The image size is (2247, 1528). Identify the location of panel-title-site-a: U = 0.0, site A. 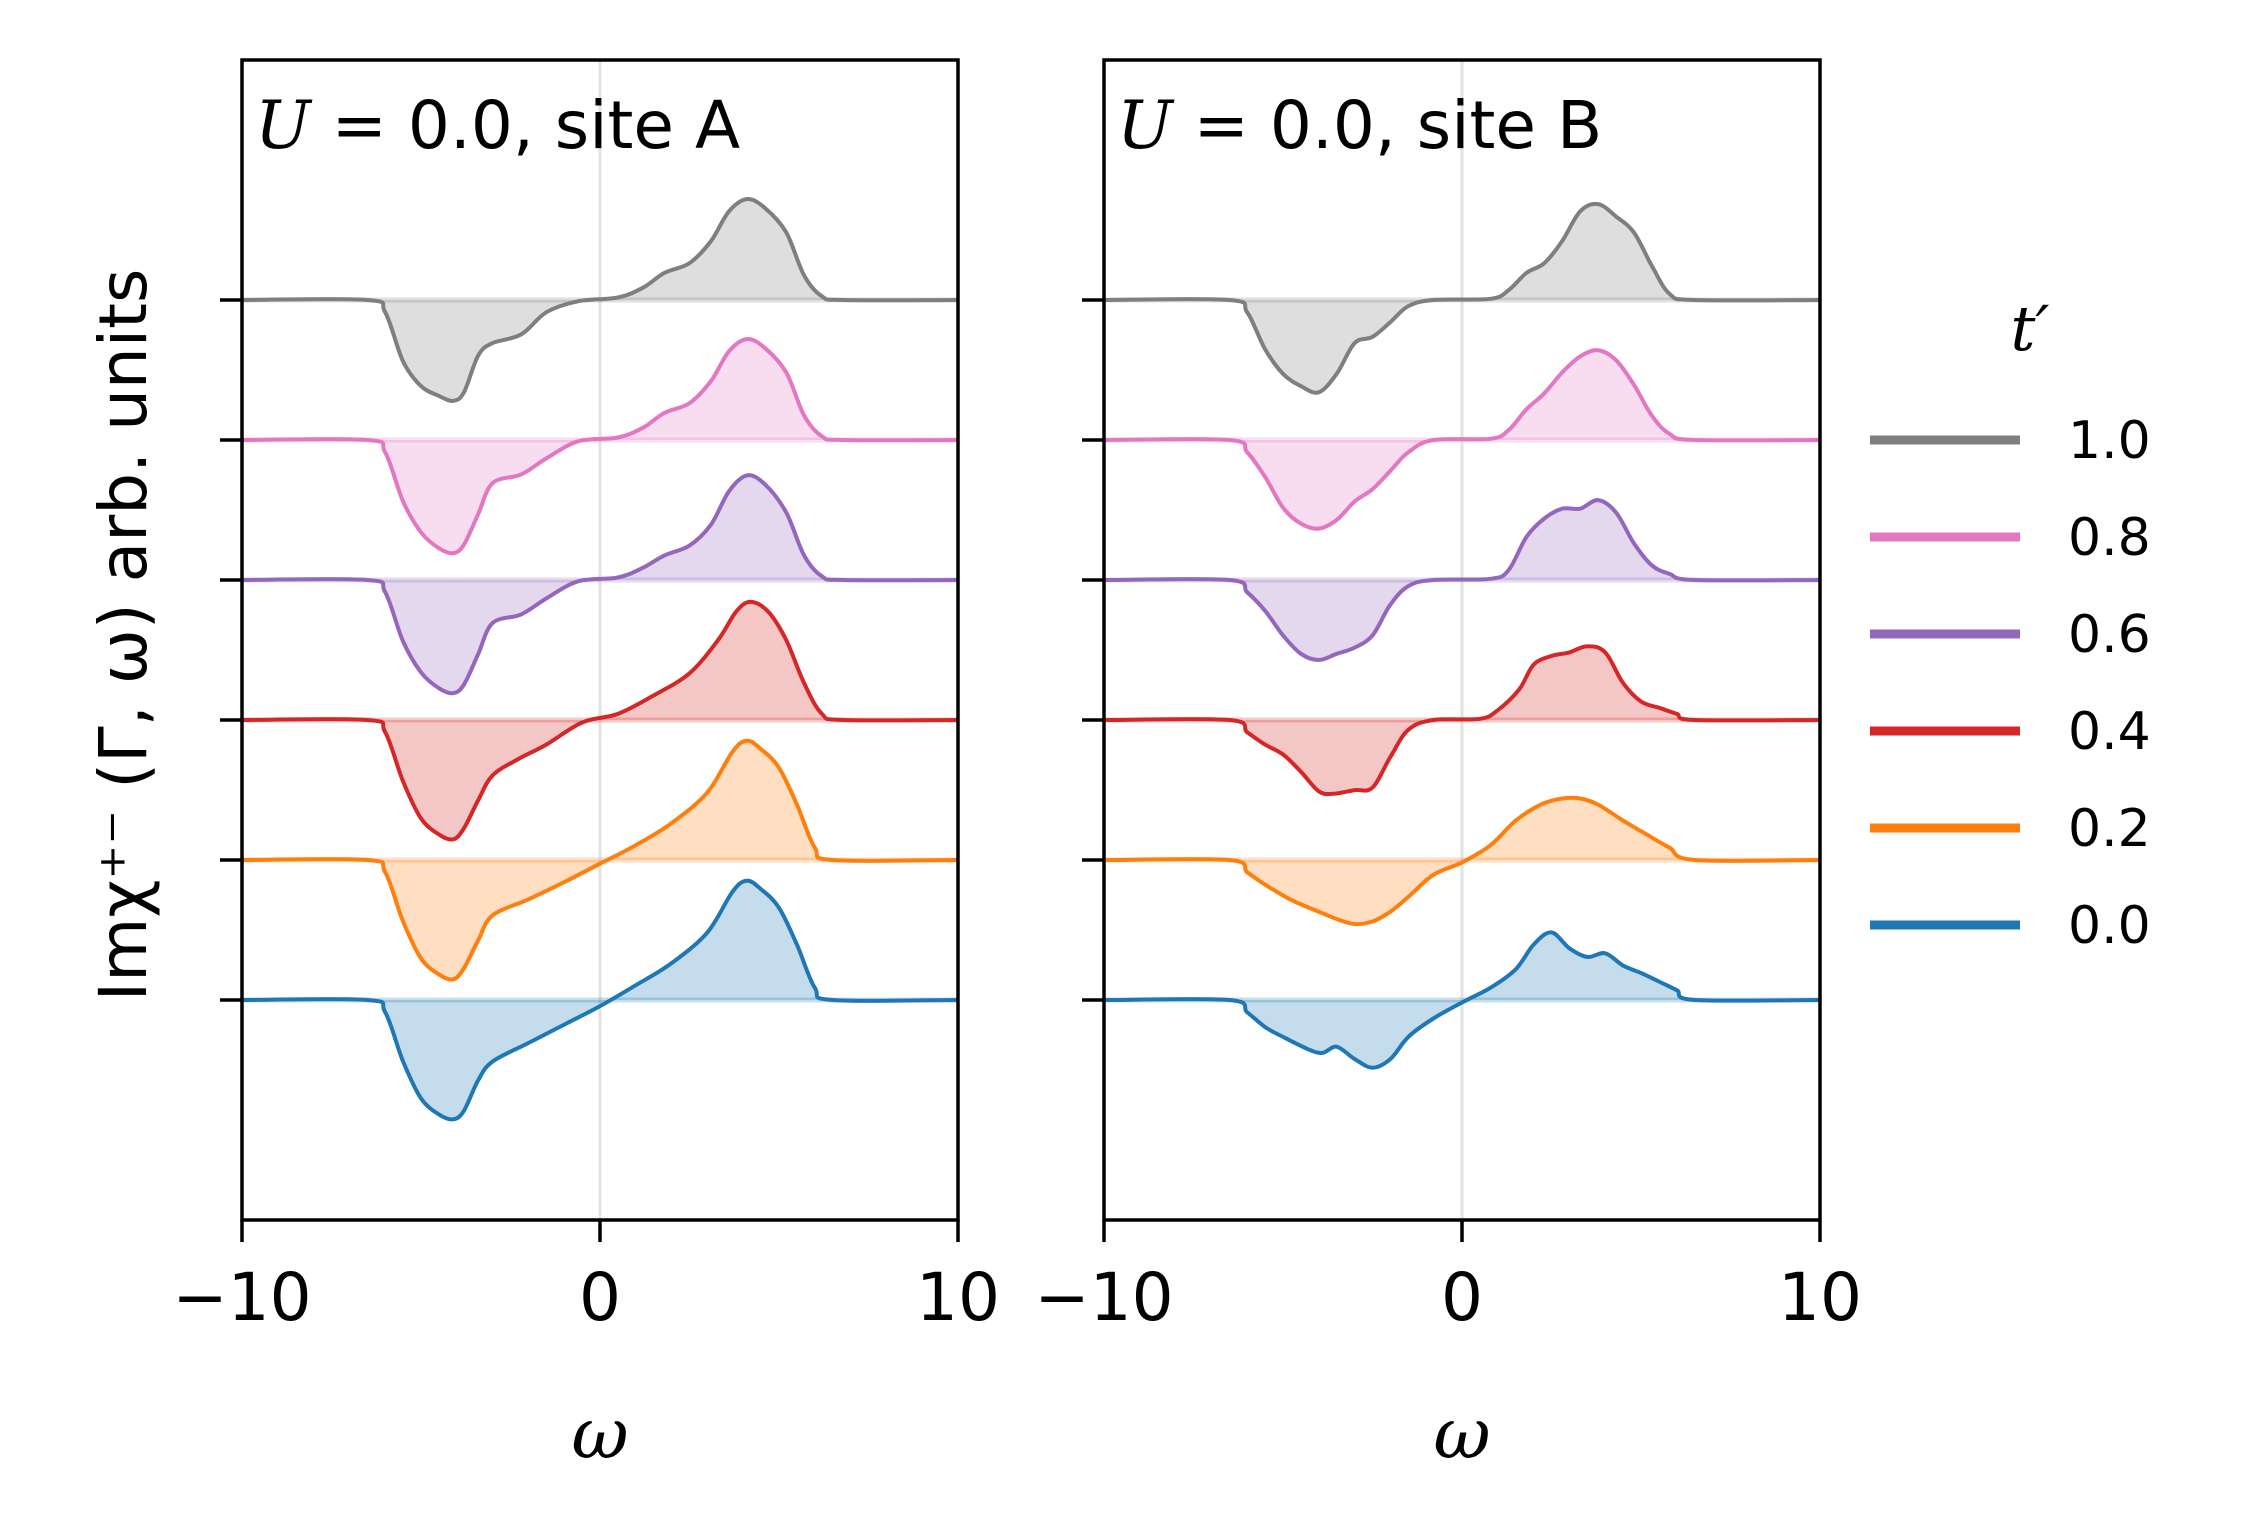
(497, 125).